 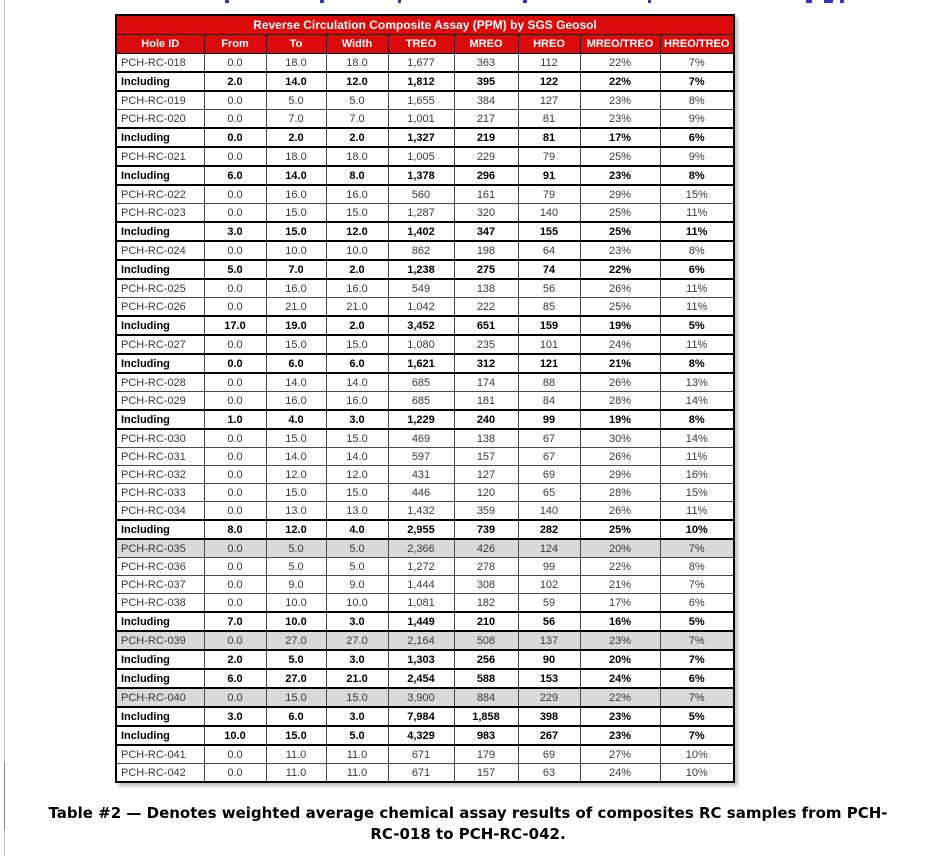 I want to click on cell-value: 235, so click(x=486, y=344).